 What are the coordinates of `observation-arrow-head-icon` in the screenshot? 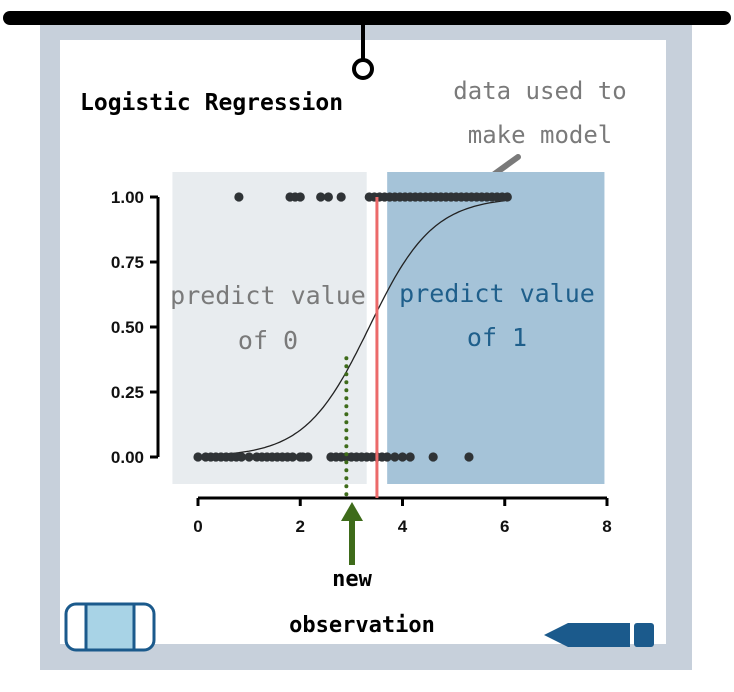 It's located at (352, 511).